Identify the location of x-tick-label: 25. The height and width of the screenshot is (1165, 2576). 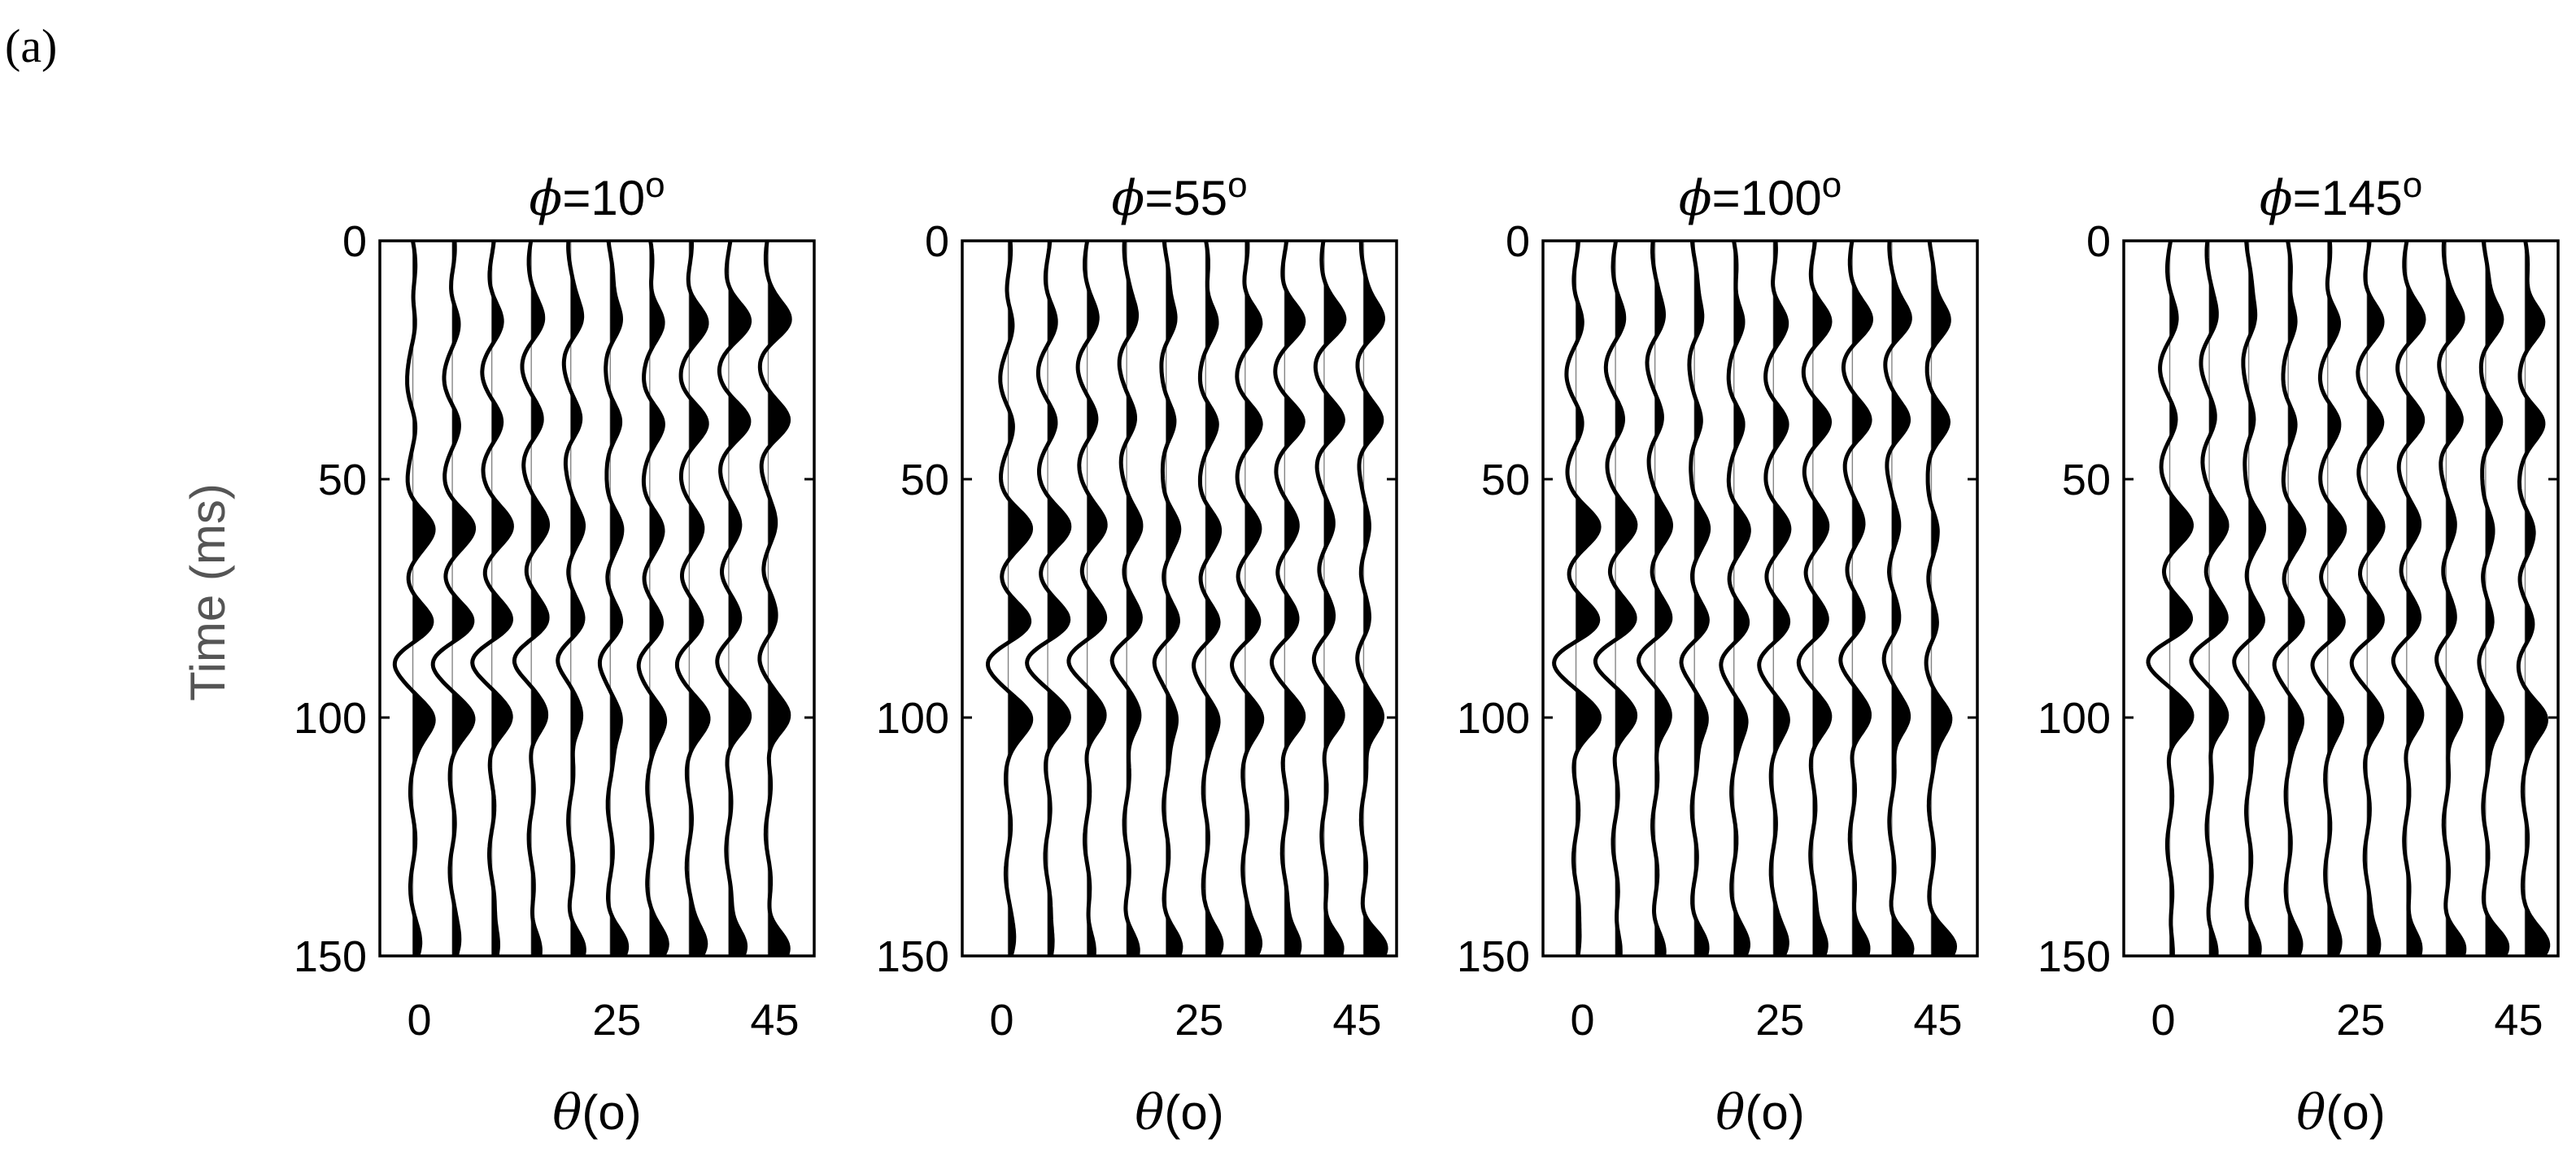
(616, 1020).